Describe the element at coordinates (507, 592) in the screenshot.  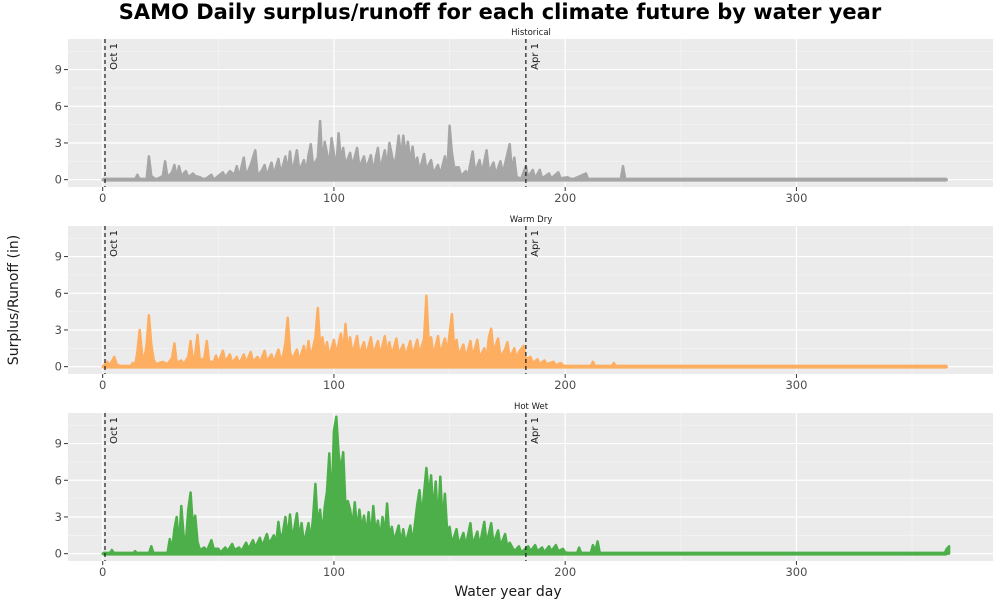
I see `x-axis-label: Water year day` at that location.